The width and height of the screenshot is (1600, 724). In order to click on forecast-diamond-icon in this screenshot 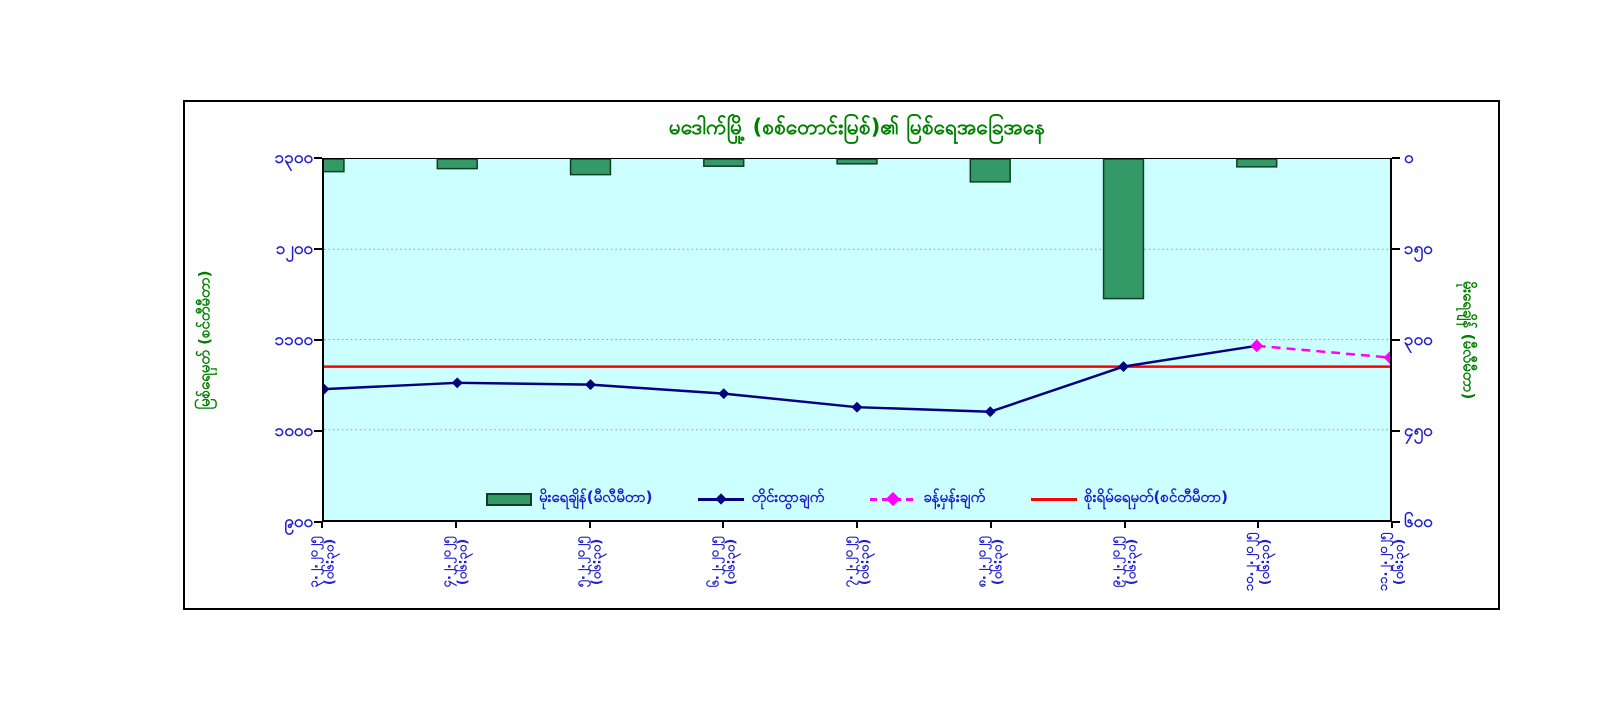, I will do `click(893, 499)`.